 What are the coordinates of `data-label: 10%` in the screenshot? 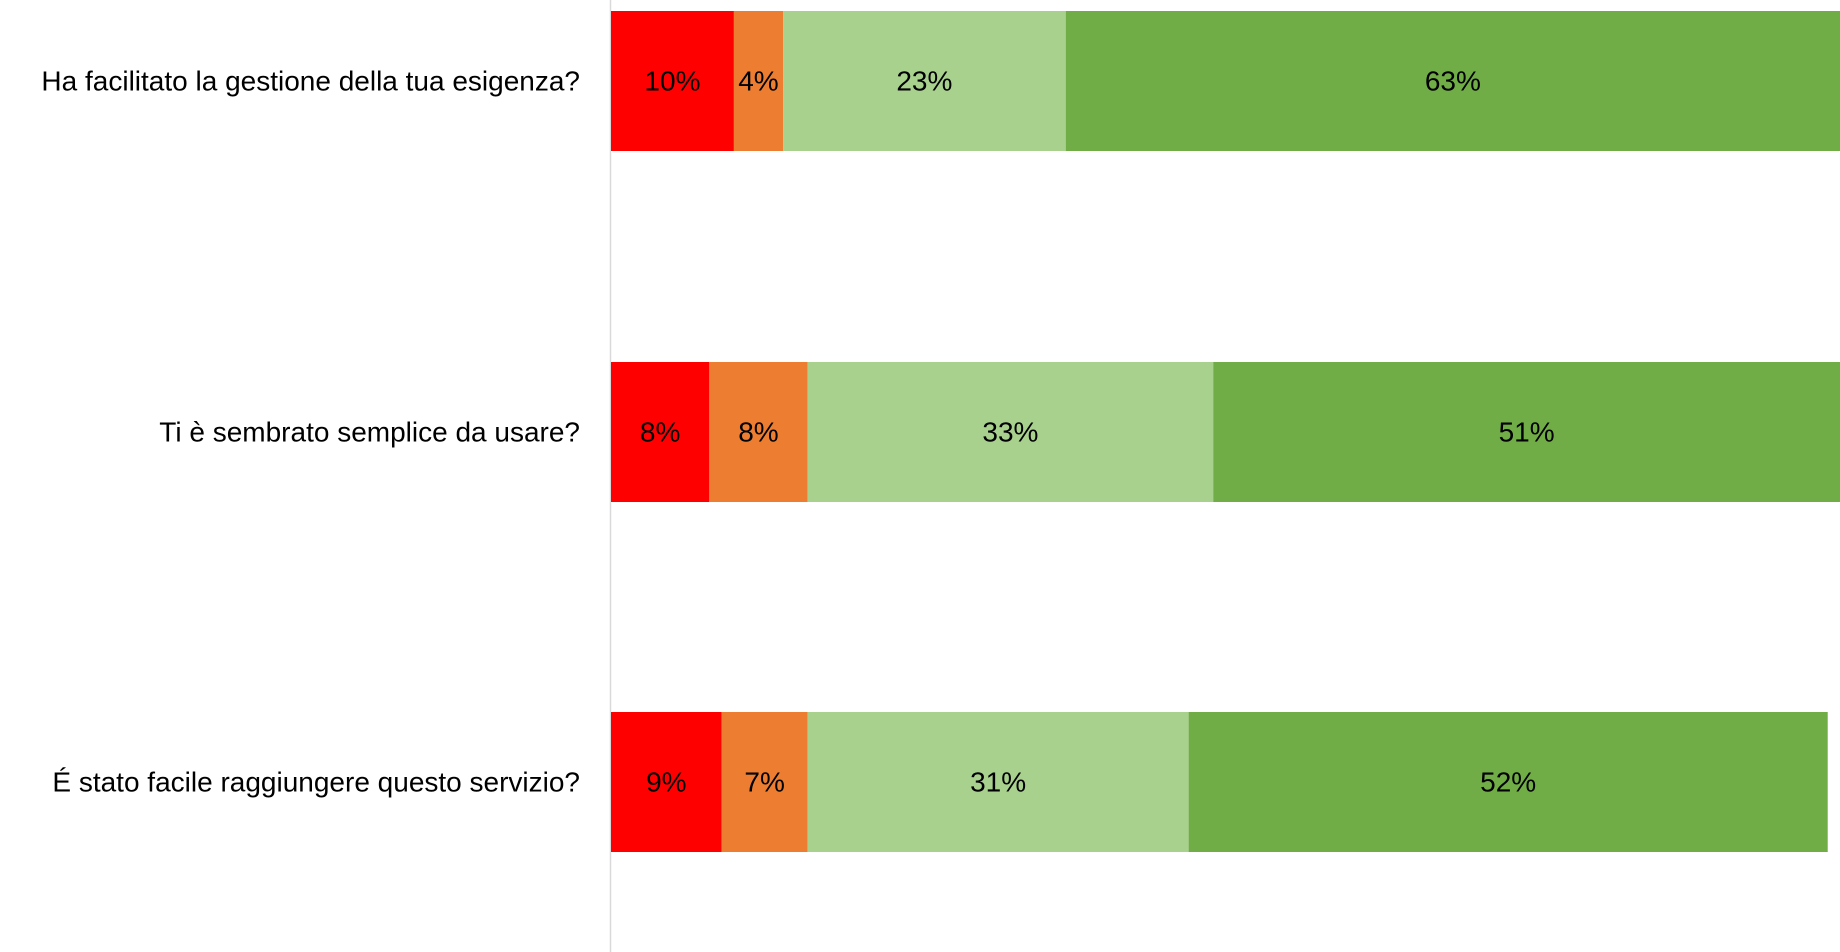 It's located at (672, 81).